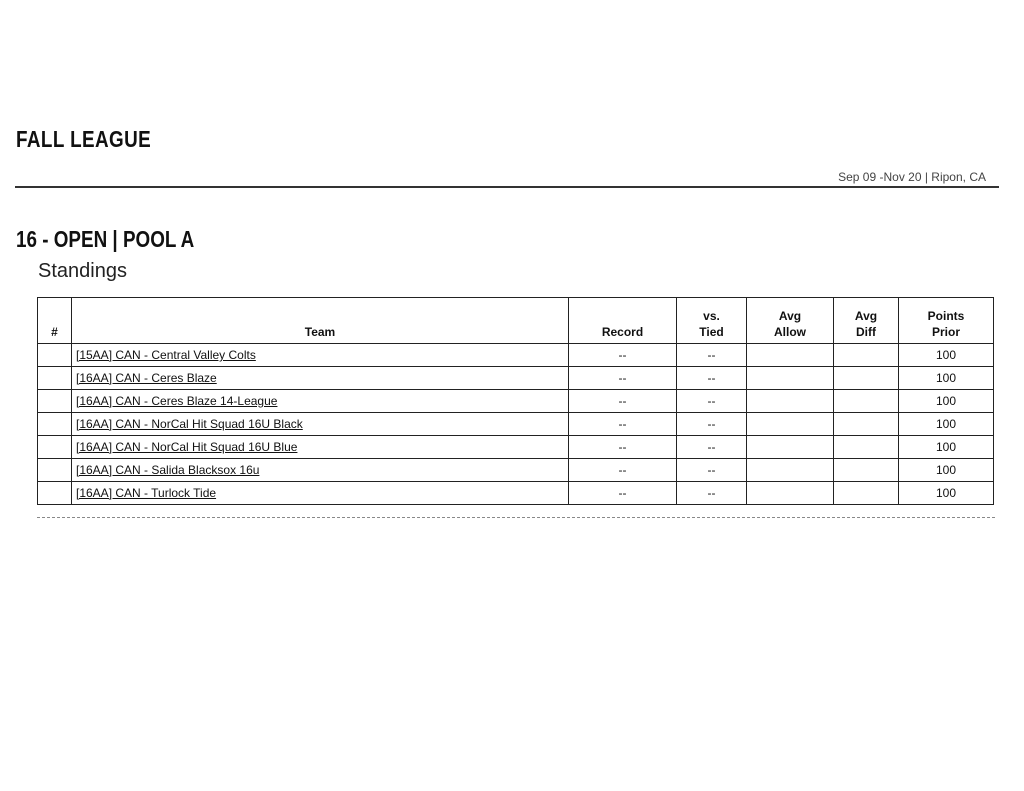 The image size is (1024, 791). What do you see at coordinates (320, 320) in the screenshot?
I see `col-team: Team` at bounding box center [320, 320].